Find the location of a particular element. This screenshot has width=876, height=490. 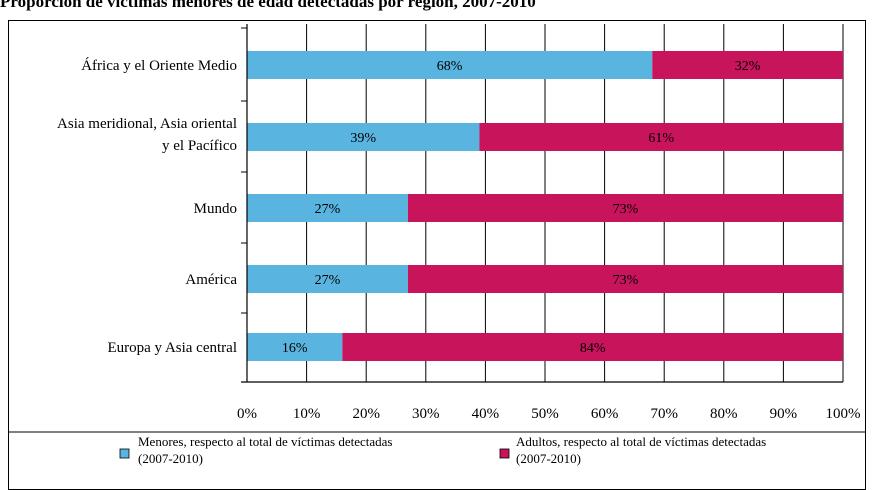

x-tick-label: 20% is located at coordinates (366, 414).